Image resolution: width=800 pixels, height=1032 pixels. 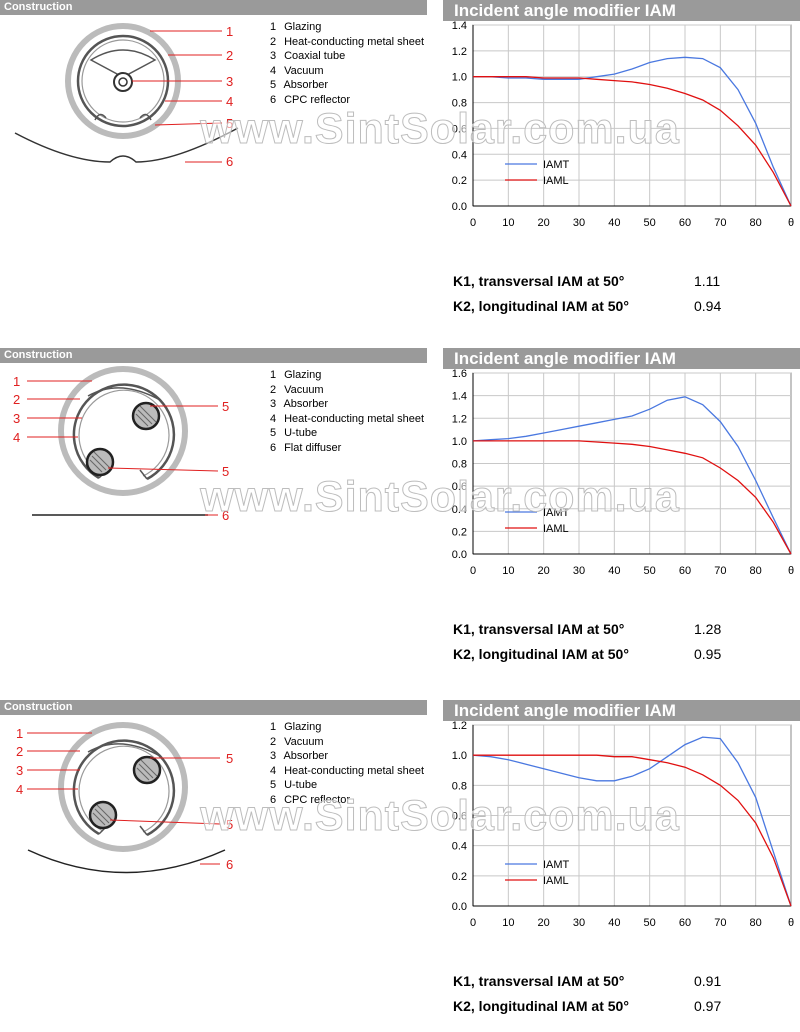 What do you see at coordinates (126, 861) in the screenshot?
I see `cpc-reflector` at bounding box center [126, 861].